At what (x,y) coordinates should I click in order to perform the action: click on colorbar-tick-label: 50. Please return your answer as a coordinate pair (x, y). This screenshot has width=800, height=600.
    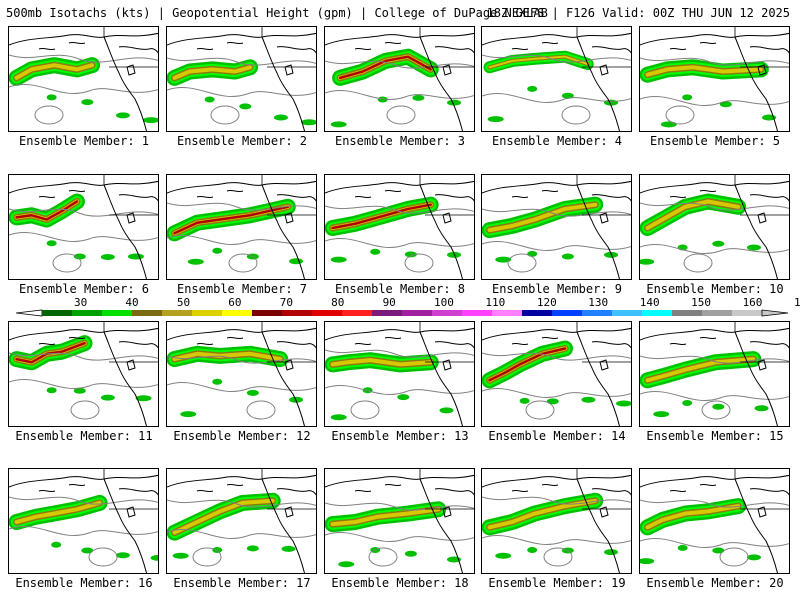
    Looking at the image, I should click on (183, 302).